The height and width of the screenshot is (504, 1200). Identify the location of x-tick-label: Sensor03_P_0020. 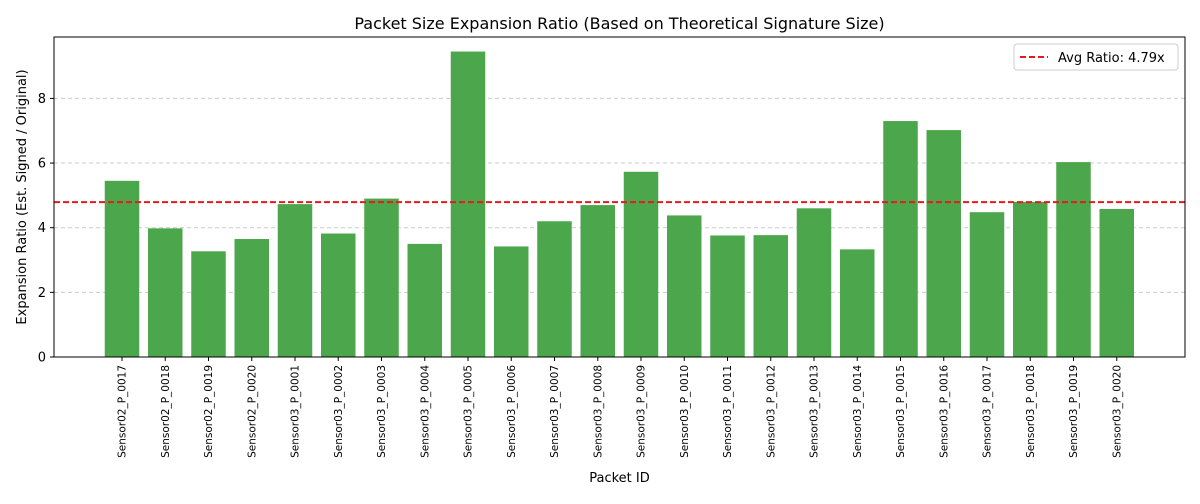
(1117, 411).